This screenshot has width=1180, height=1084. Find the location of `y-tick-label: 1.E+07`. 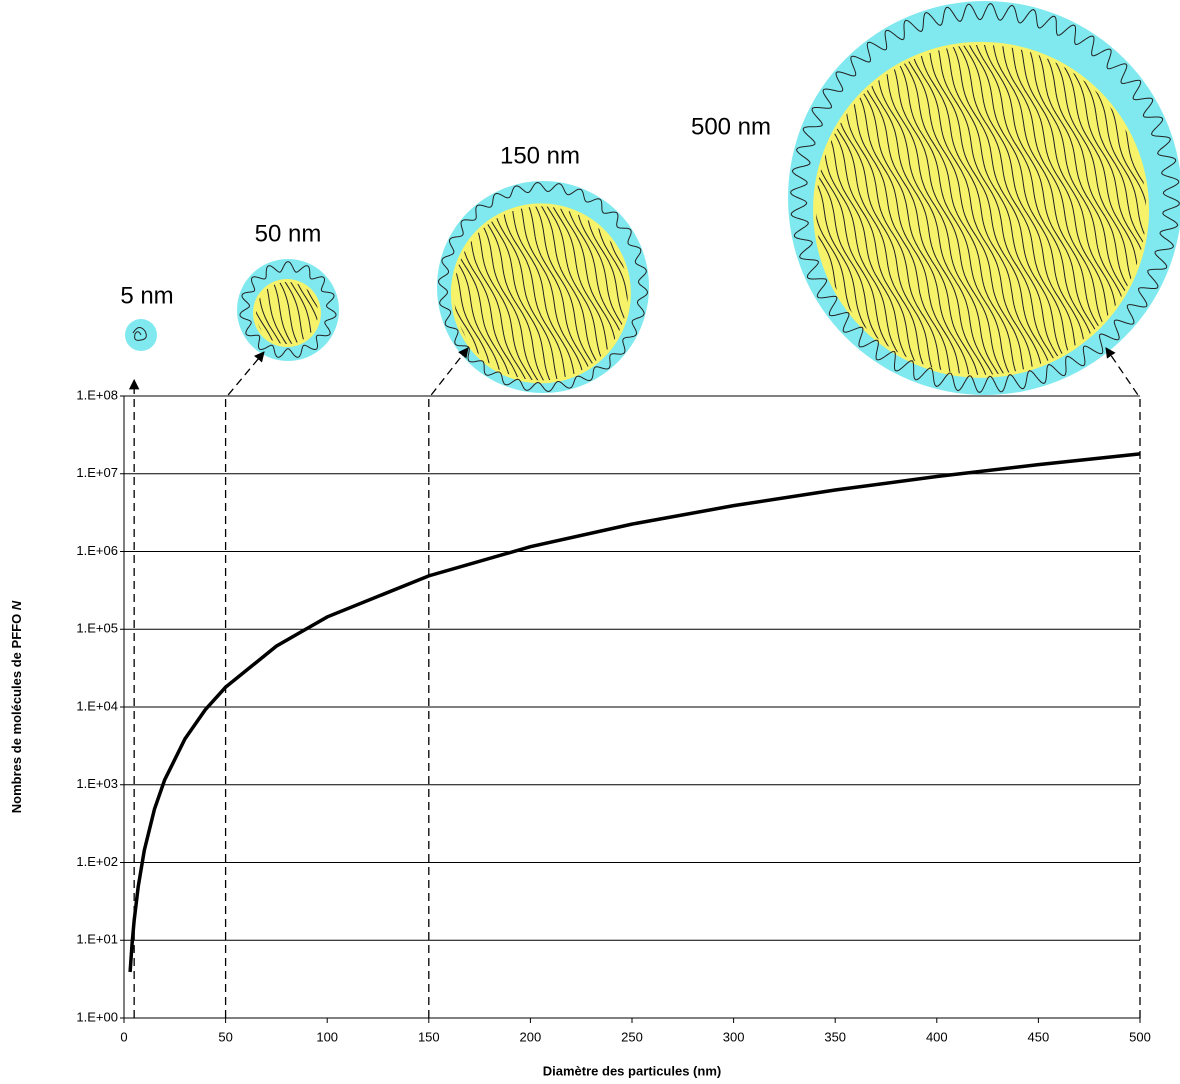

y-tick-label: 1.E+07 is located at coordinates (97, 472).